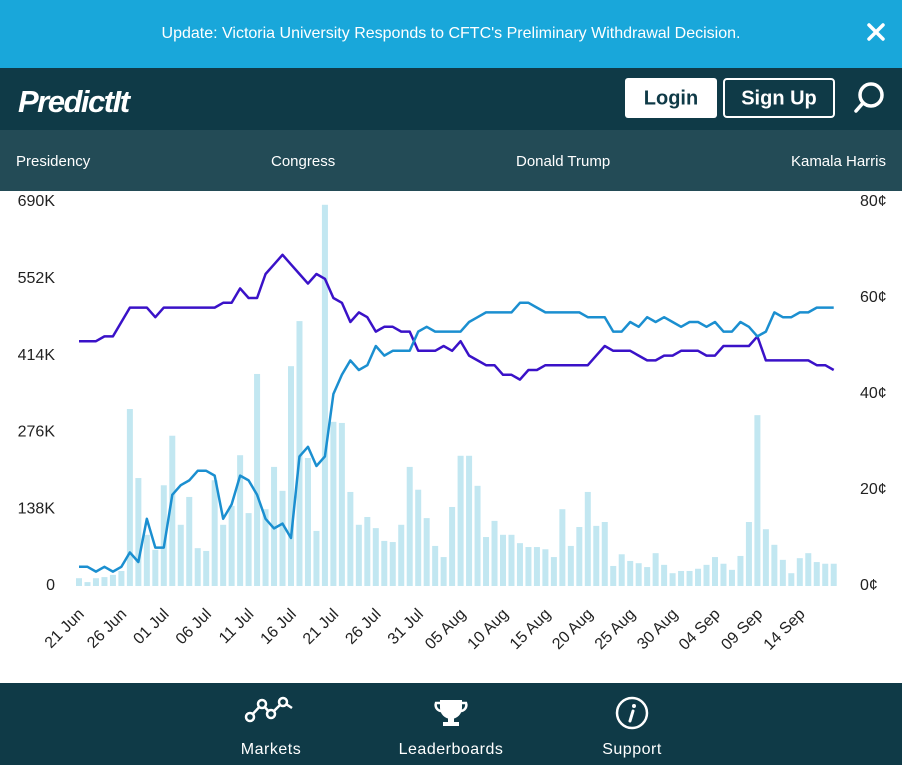  Describe the element at coordinates (876, 32) in the screenshot. I see `close-button` at that location.